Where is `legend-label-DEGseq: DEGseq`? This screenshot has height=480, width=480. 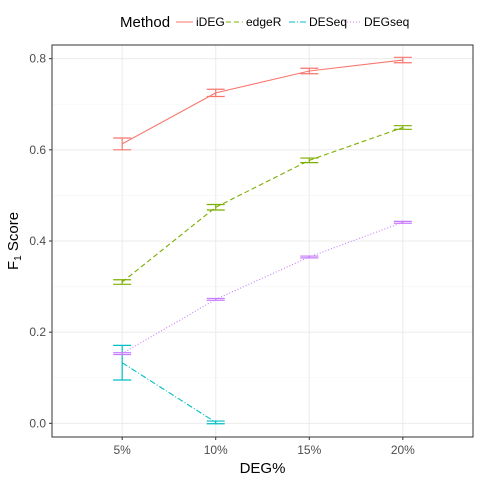
legend-label-DEGseq: DEGseq is located at coordinates (386, 22).